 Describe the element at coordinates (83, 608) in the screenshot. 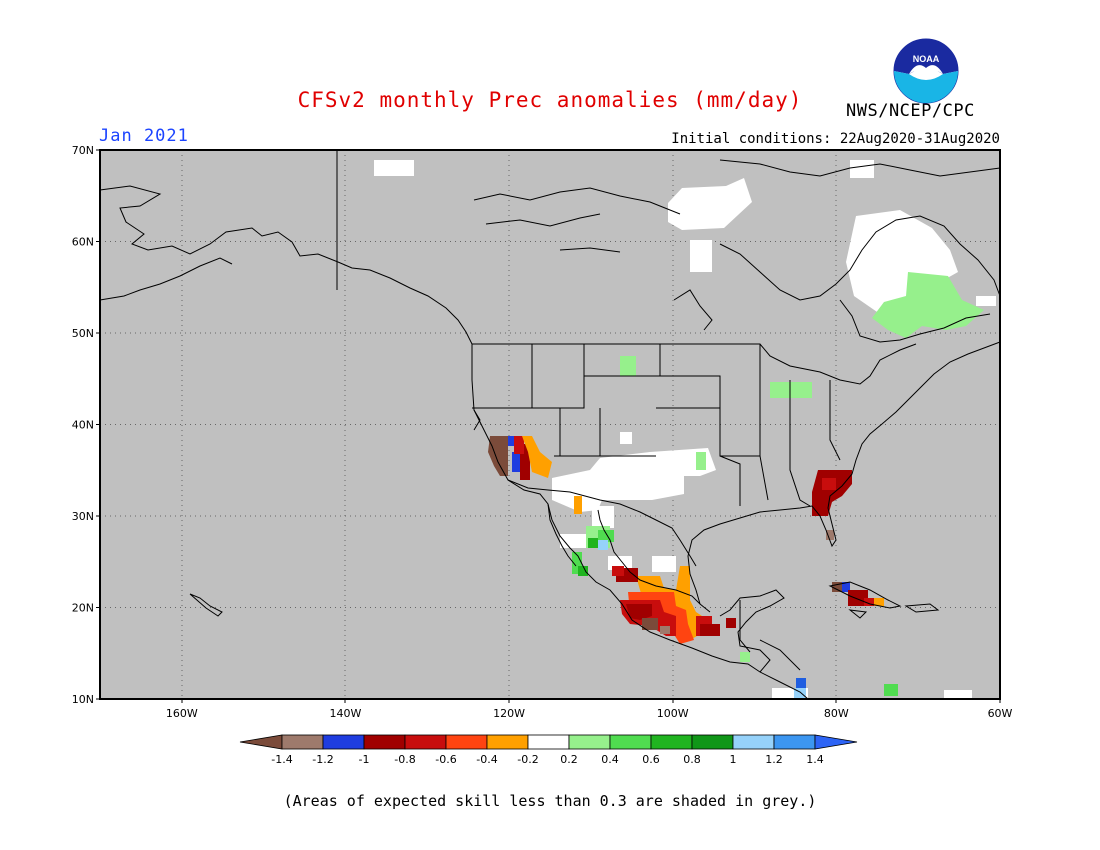

I see `lat-tick-label: 20N` at that location.